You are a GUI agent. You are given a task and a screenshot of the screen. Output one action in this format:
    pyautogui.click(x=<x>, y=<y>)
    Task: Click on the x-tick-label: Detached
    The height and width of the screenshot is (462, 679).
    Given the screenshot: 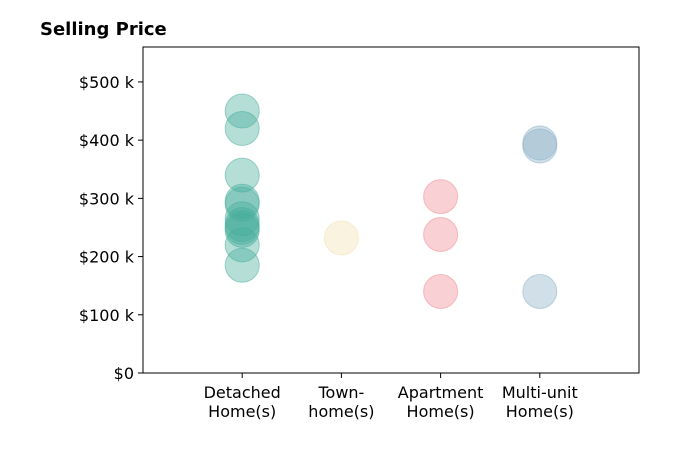 What is the action you would take?
    pyautogui.click(x=242, y=392)
    